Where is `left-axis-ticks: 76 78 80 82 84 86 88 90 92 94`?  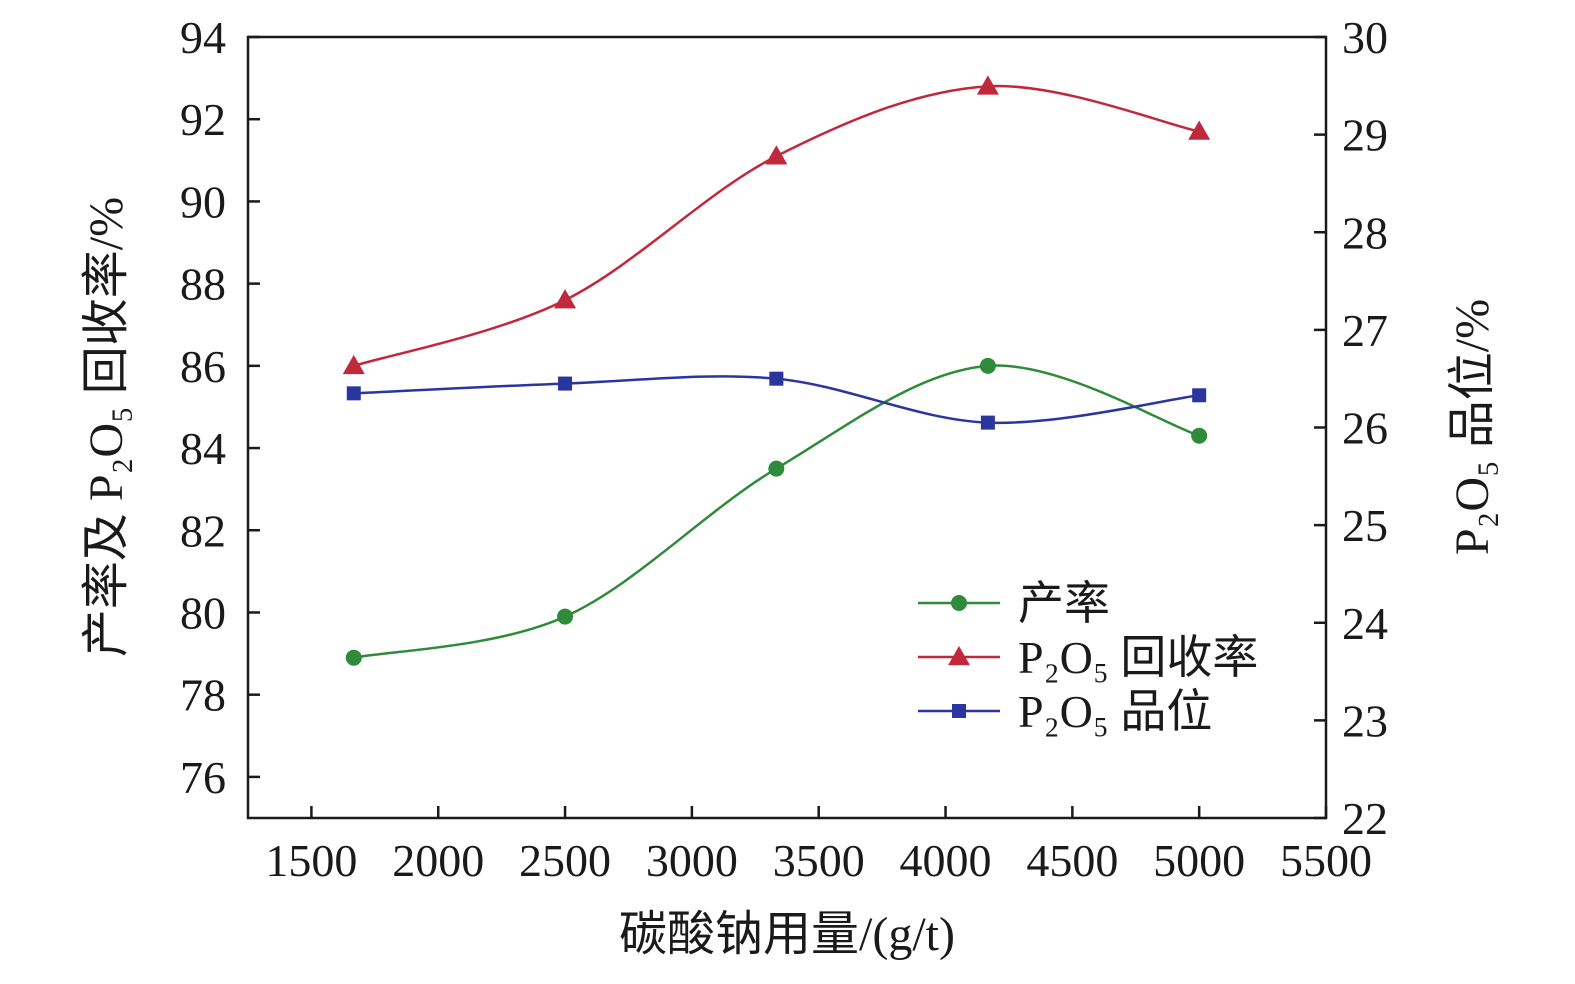 left-axis-ticks: 76 78 80 82 84 86 88 90 92 94 is located at coordinates (220, 407).